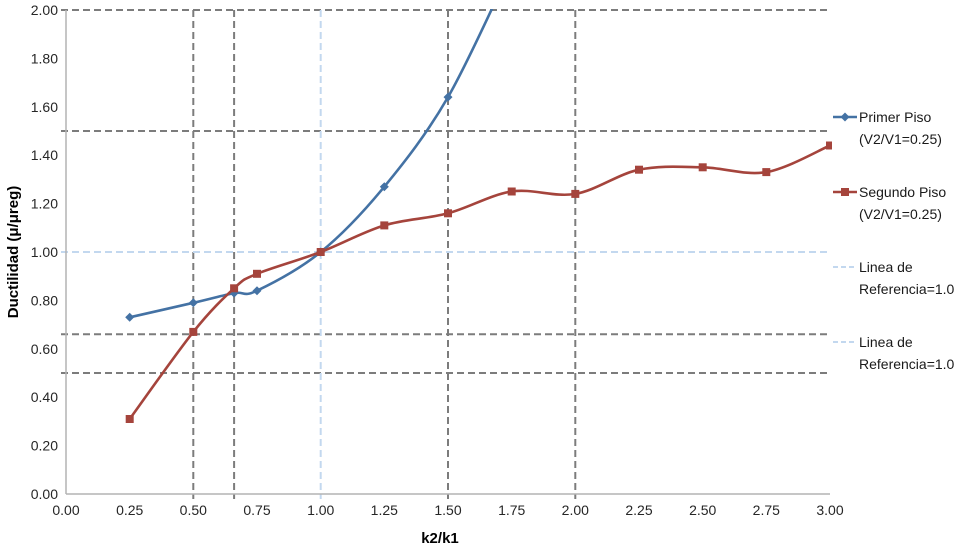 The image size is (961, 548). What do you see at coordinates (65, 510) in the screenshot?
I see `x-tick-label-0.00: 0.00` at bounding box center [65, 510].